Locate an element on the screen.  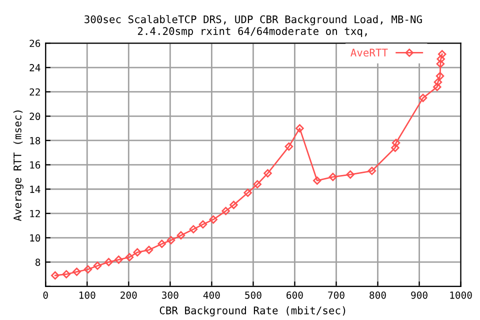
x-tick-label: 200 is located at coordinates (128, 295).